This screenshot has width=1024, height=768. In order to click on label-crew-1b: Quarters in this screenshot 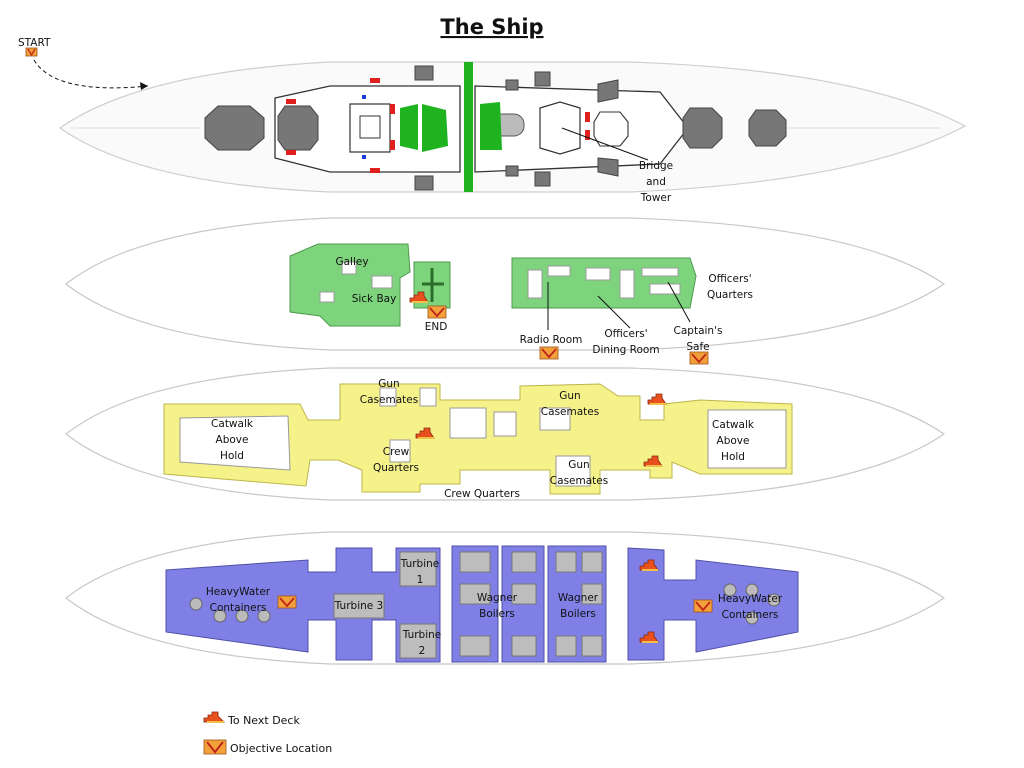, I will do `click(396, 468)`.